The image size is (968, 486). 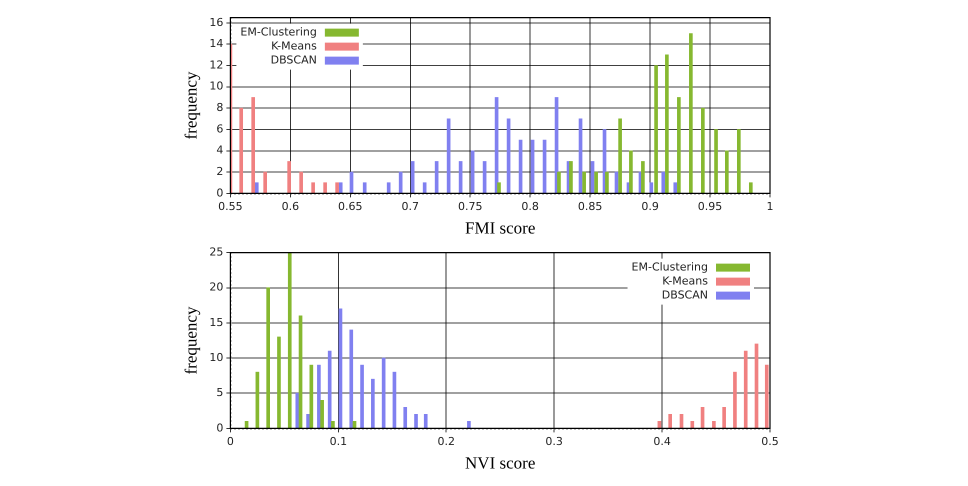 I want to click on y-tick-label: 20, so click(x=216, y=287).